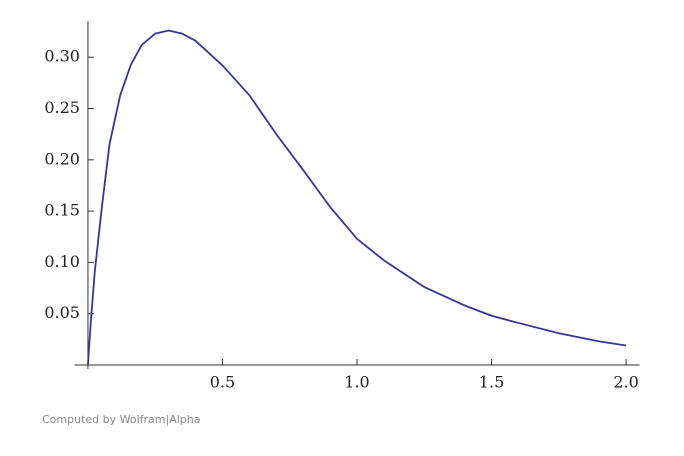 This screenshot has height=456, width=684. What do you see at coordinates (356, 382) in the screenshot?
I see `x-tick-label: 1.0` at bounding box center [356, 382].